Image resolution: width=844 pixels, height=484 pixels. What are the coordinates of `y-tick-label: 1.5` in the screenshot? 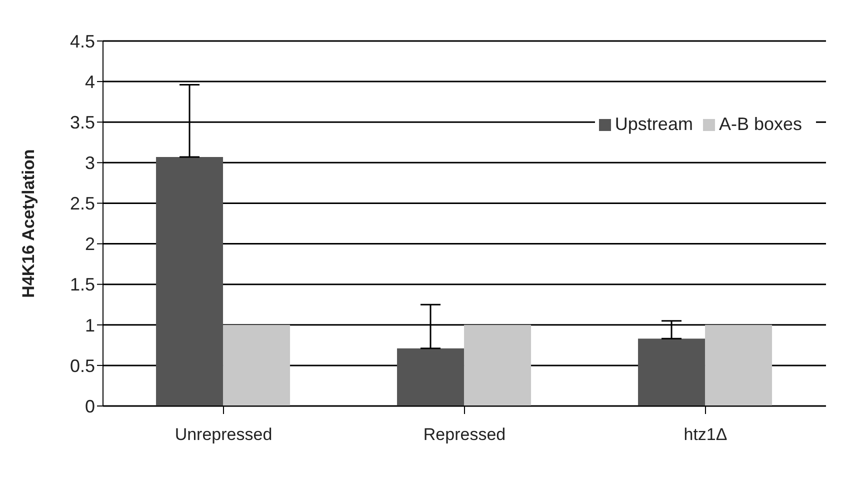 It's located at (82, 284).